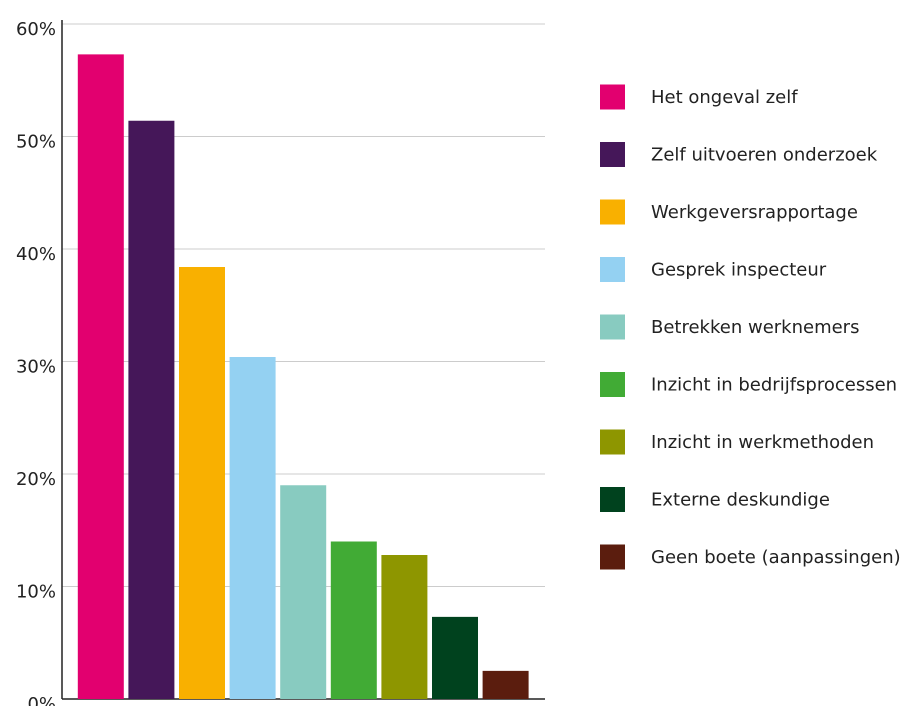 The image size is (918, 710). I want to click on y-tick-label: 0%, so click(41, 700).